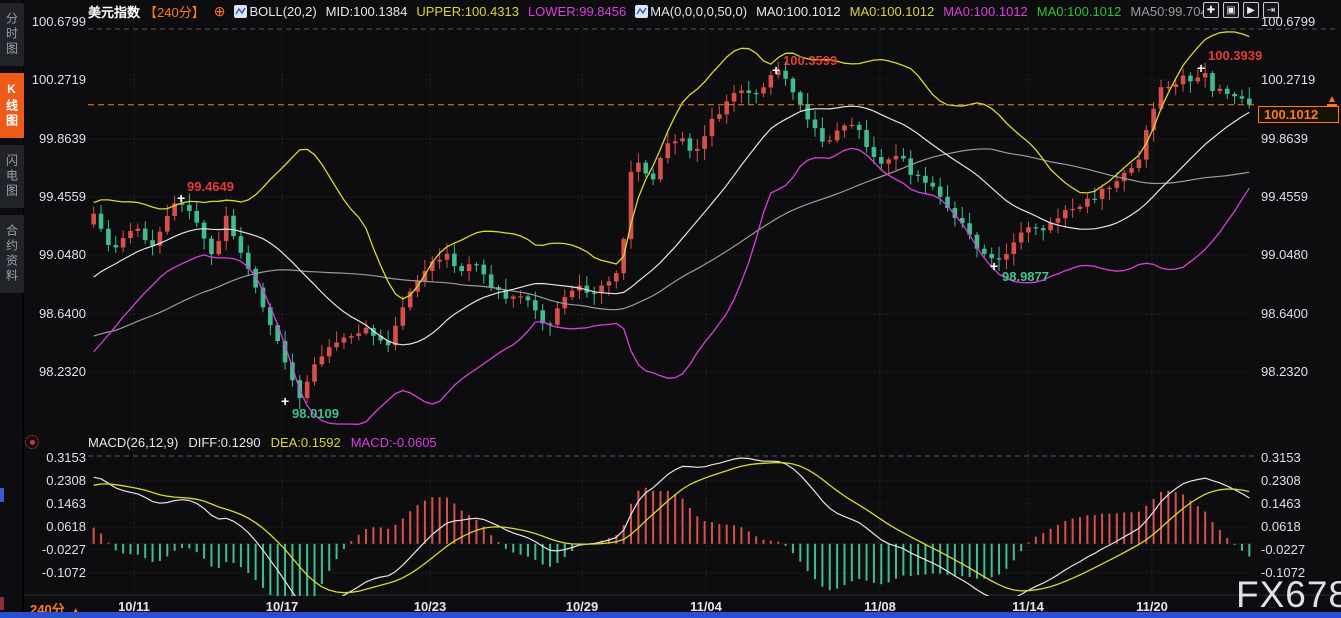 This screenshot has height=618, width=1341. I want to click on sidebar-item-label: 闪电图, so click(11, 176).